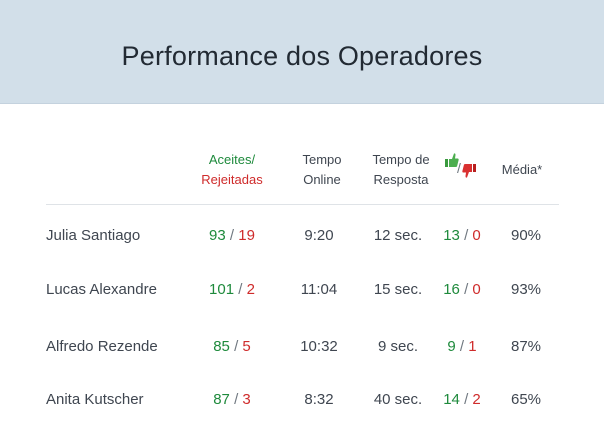 The height and width of the screenshot is (448, 604). Describe the element at coordinates (319, 346) in the screenshot. I see `time-online: 10:32` at that location.